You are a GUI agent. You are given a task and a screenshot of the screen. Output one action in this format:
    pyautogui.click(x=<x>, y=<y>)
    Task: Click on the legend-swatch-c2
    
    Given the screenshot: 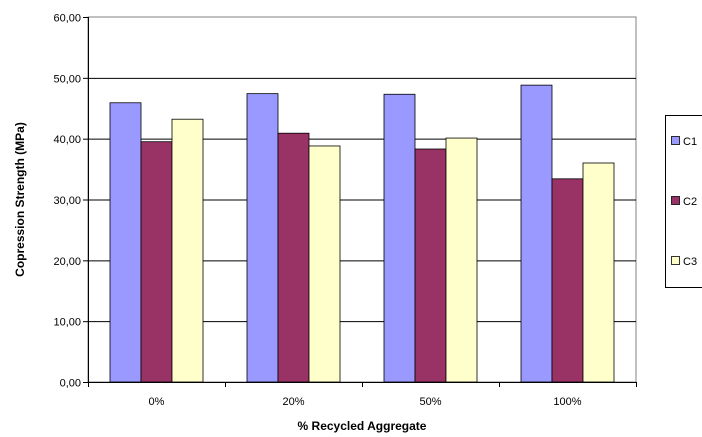 What is the action you would take?
    pyautogui.click(x=675, y=200)
    